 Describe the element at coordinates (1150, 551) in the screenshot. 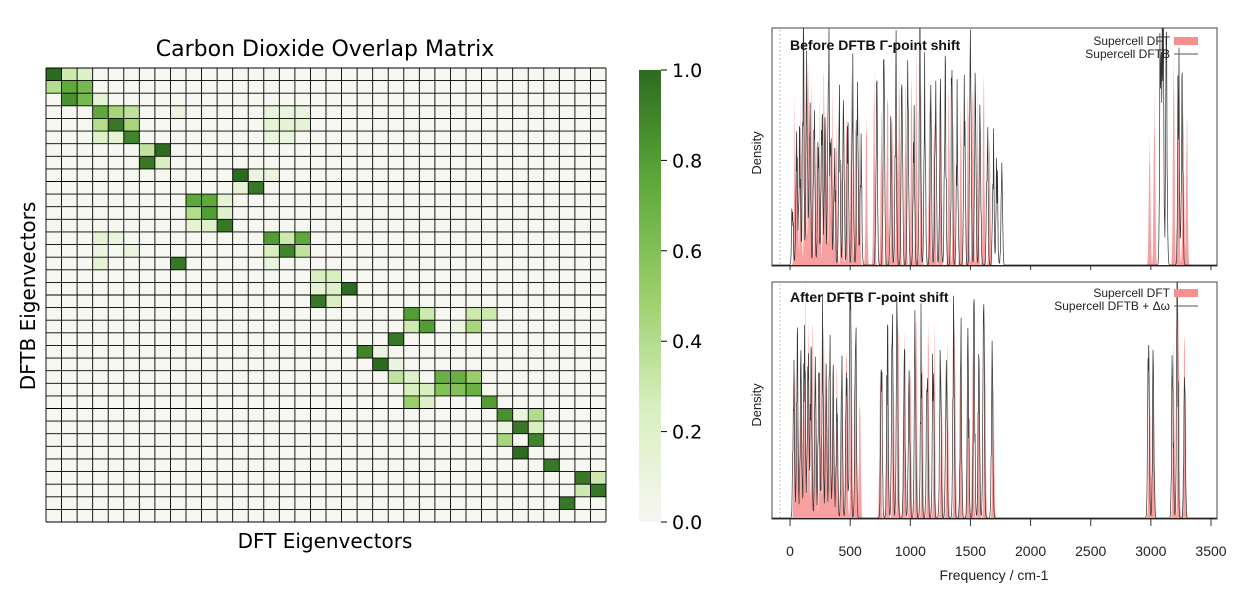

I see `frequency-tick-label: 3000` at that location.